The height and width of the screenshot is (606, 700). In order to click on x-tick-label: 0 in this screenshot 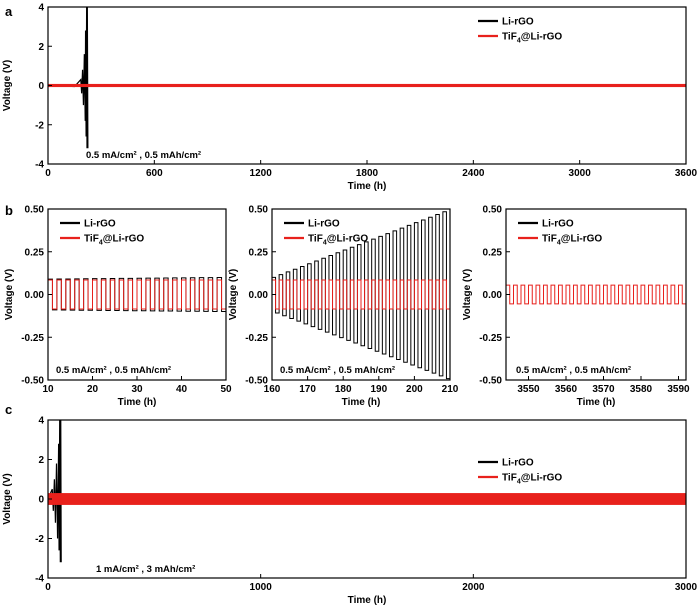, I will do `click(48, 173)`.